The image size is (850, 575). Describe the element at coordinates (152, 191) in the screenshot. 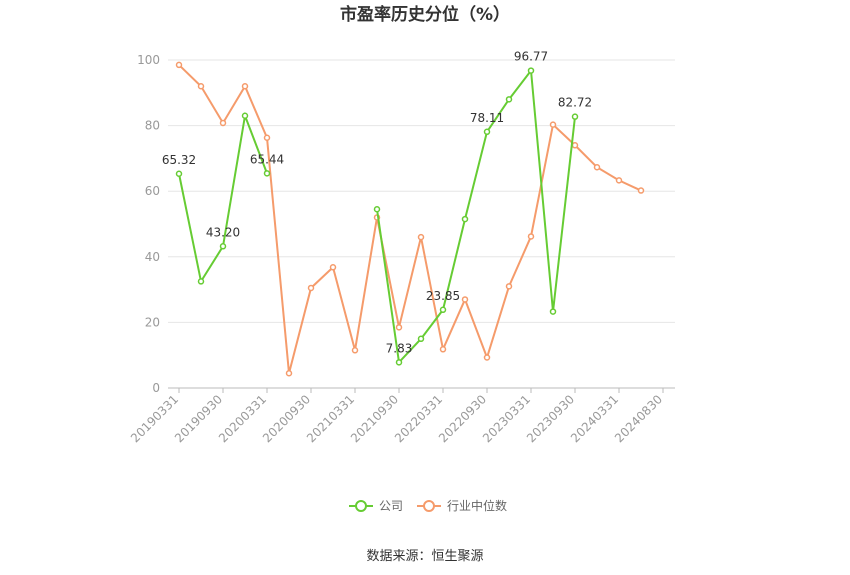

I see `y-tick-label: 60` at that location.